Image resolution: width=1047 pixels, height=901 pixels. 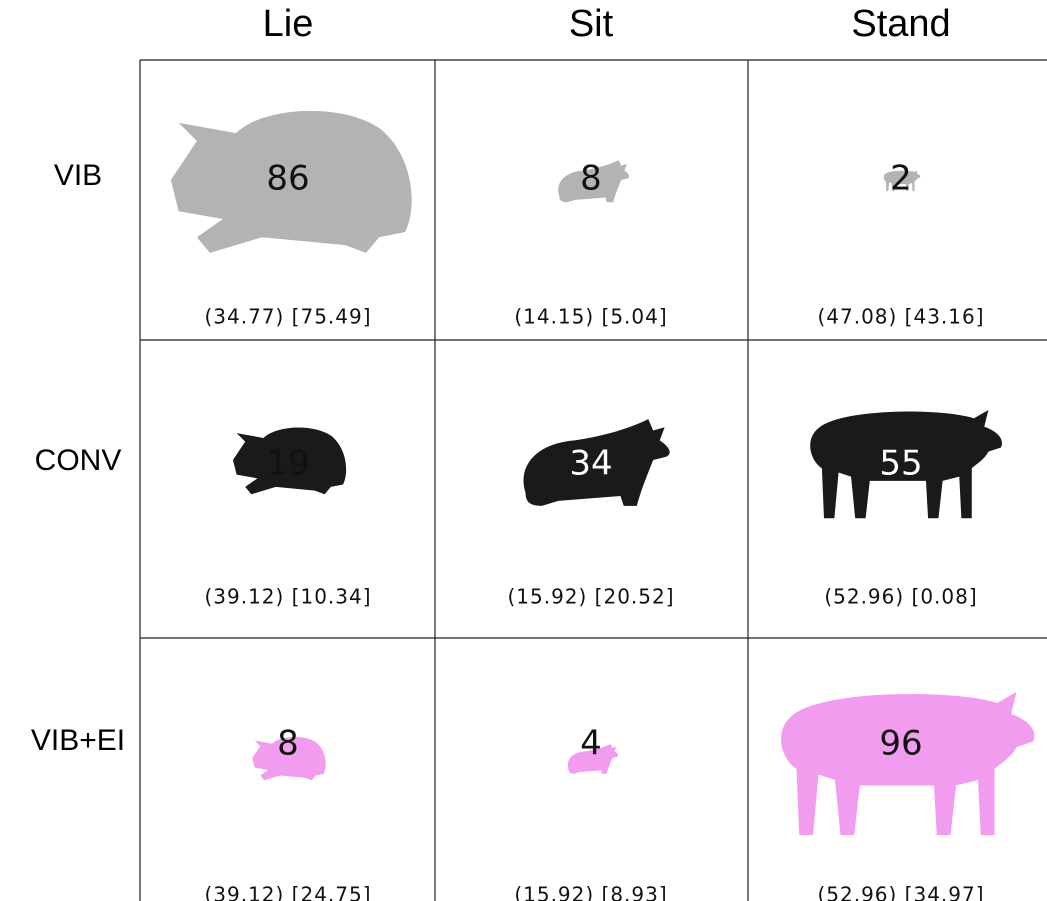 I want to click on cell-note: (14.15) [5.04], so click(x=590, y=317).